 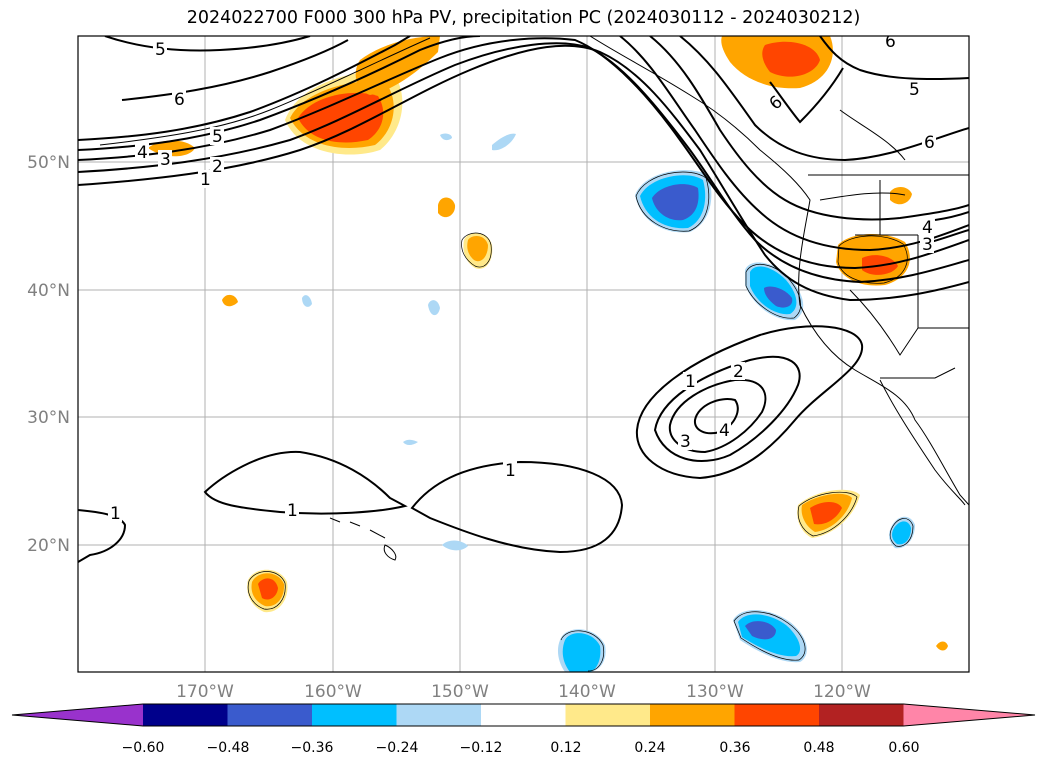 What do you see at coordinates (48, 291) in the screenshot?
I see `lat-label: 40°N` at bounding box center [48, 291].